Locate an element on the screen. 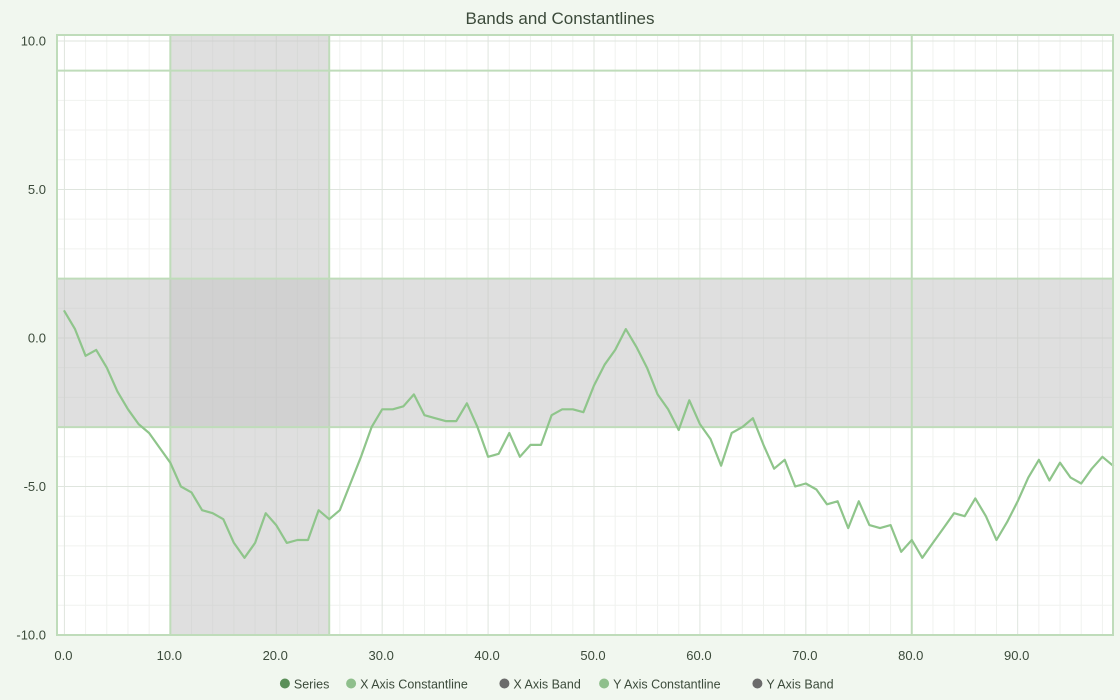 The image size is (1120, 700). legend-label: Y Axis Constantline is located at coordinates (667, 684).